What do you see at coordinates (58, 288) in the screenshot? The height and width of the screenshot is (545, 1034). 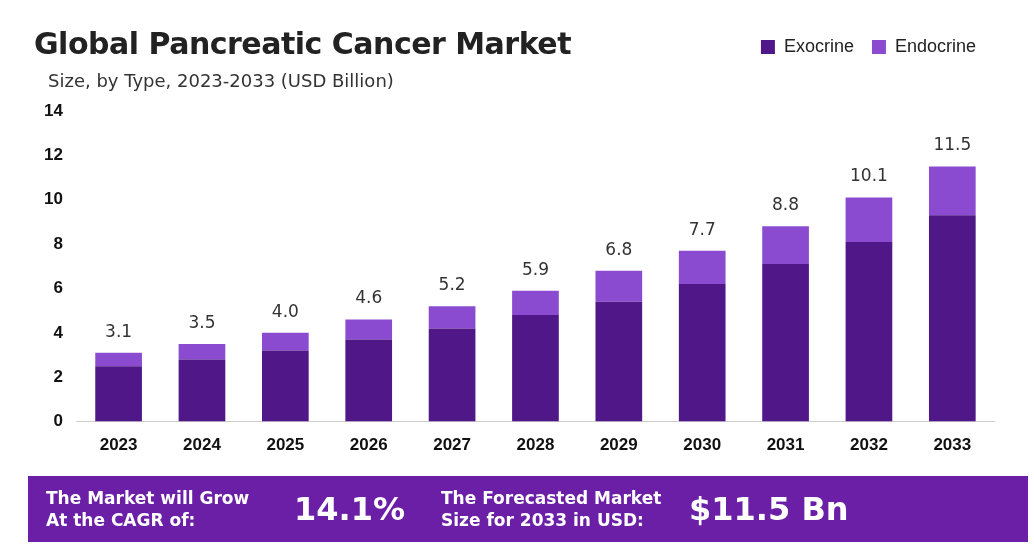 I see `y-tick-label: 6` at bounding box center [58, 288].